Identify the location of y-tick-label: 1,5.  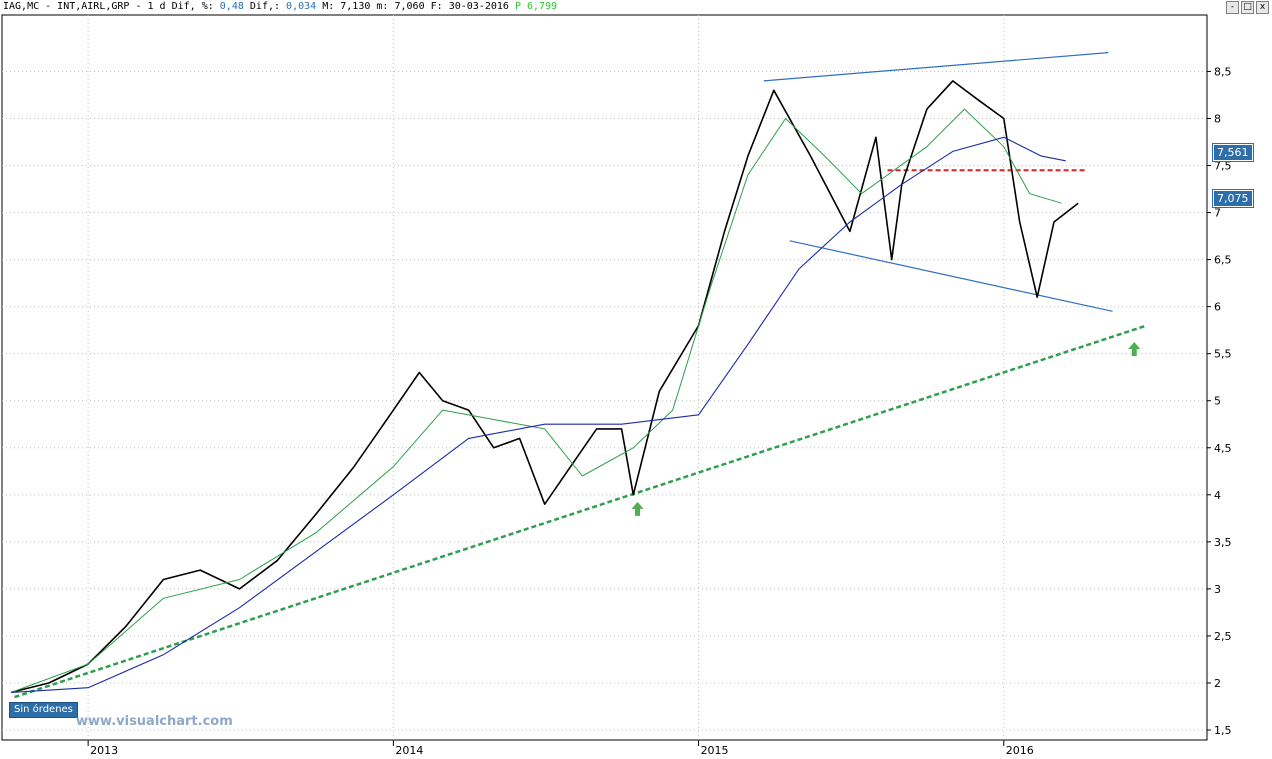
(1223, 730).